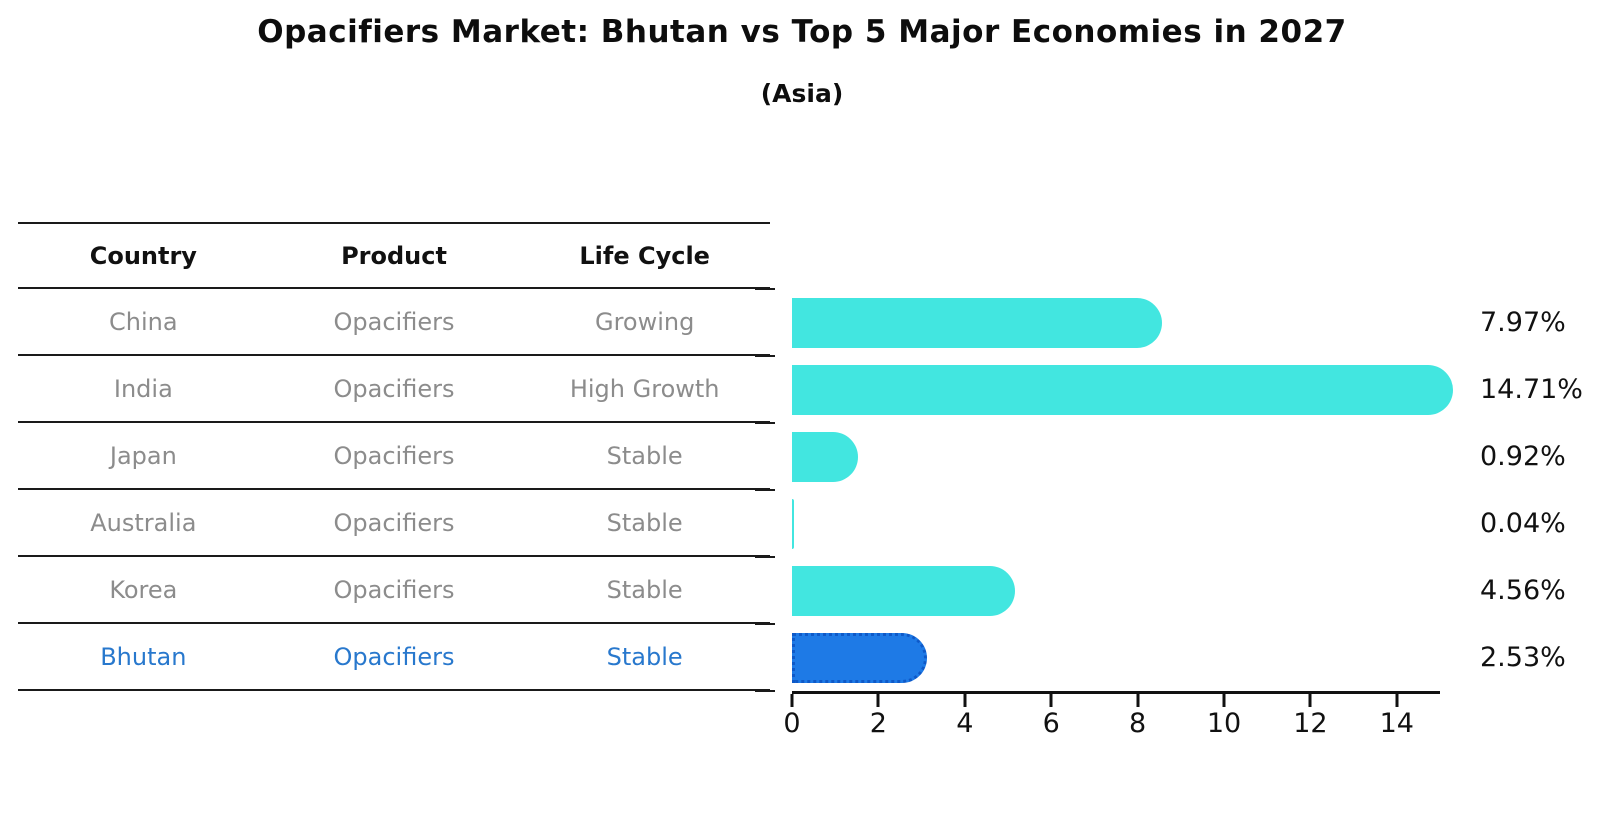  I want to click on bar-row-korea, so click(1116, 590).